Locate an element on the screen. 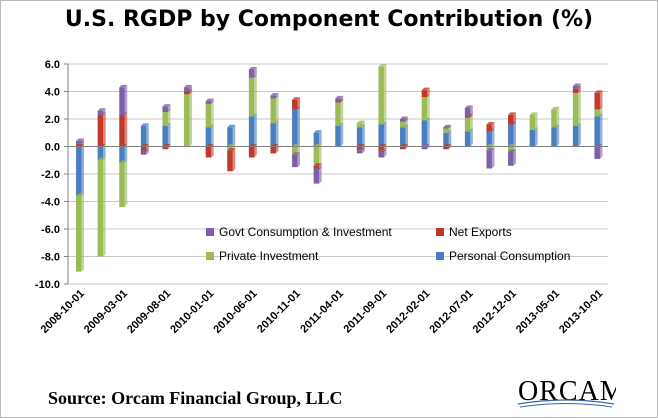  y-tick-label: 0.0 is located at coordinates (52, 148).